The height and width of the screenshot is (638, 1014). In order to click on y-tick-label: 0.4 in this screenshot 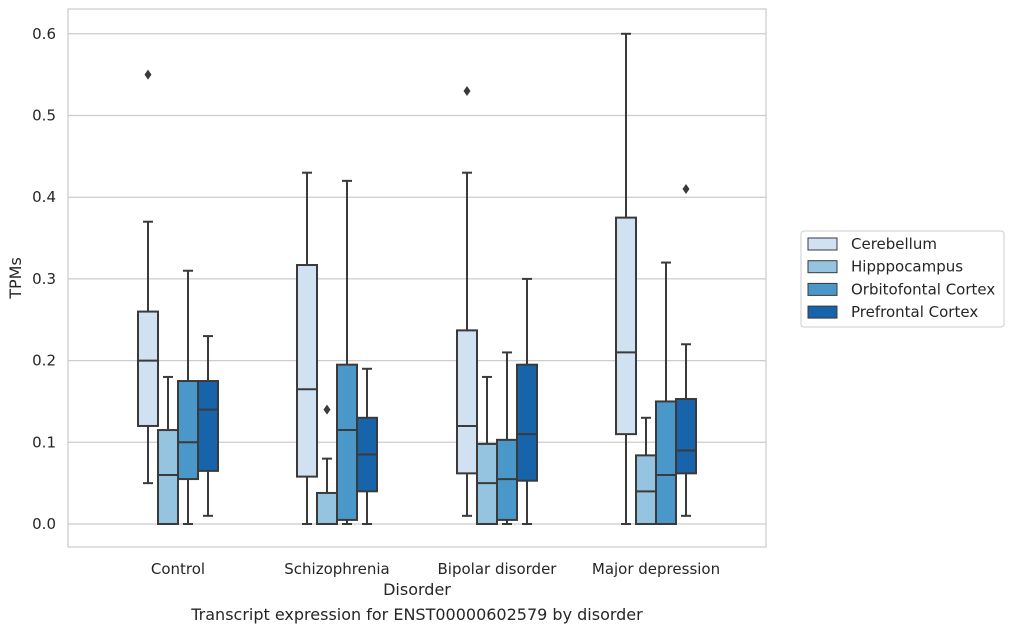, I will do `click(44, 197)`.